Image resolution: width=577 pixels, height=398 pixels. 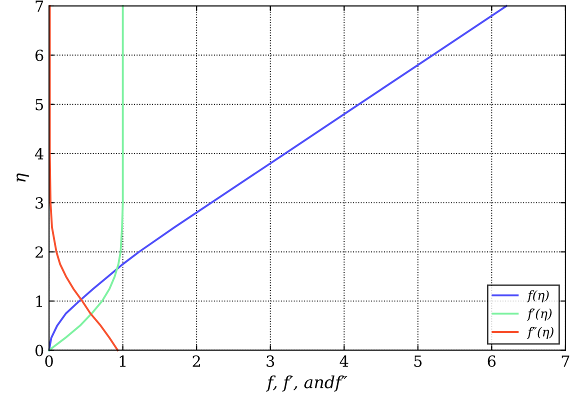 I want to click on legend-label: f′(η), so click(x=539, y=314).